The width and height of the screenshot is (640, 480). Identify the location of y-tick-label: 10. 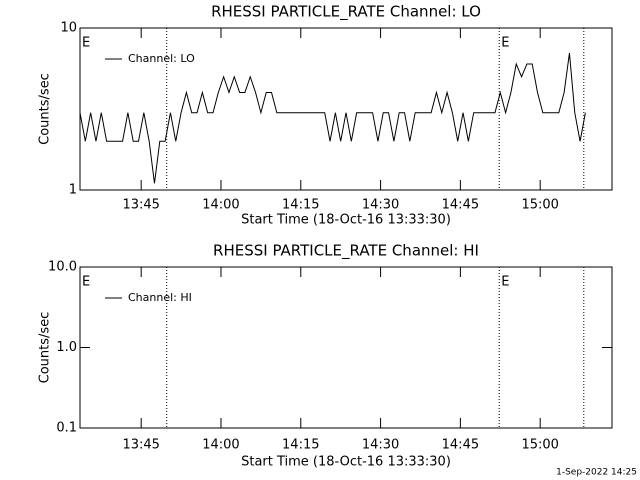
(68, 28).